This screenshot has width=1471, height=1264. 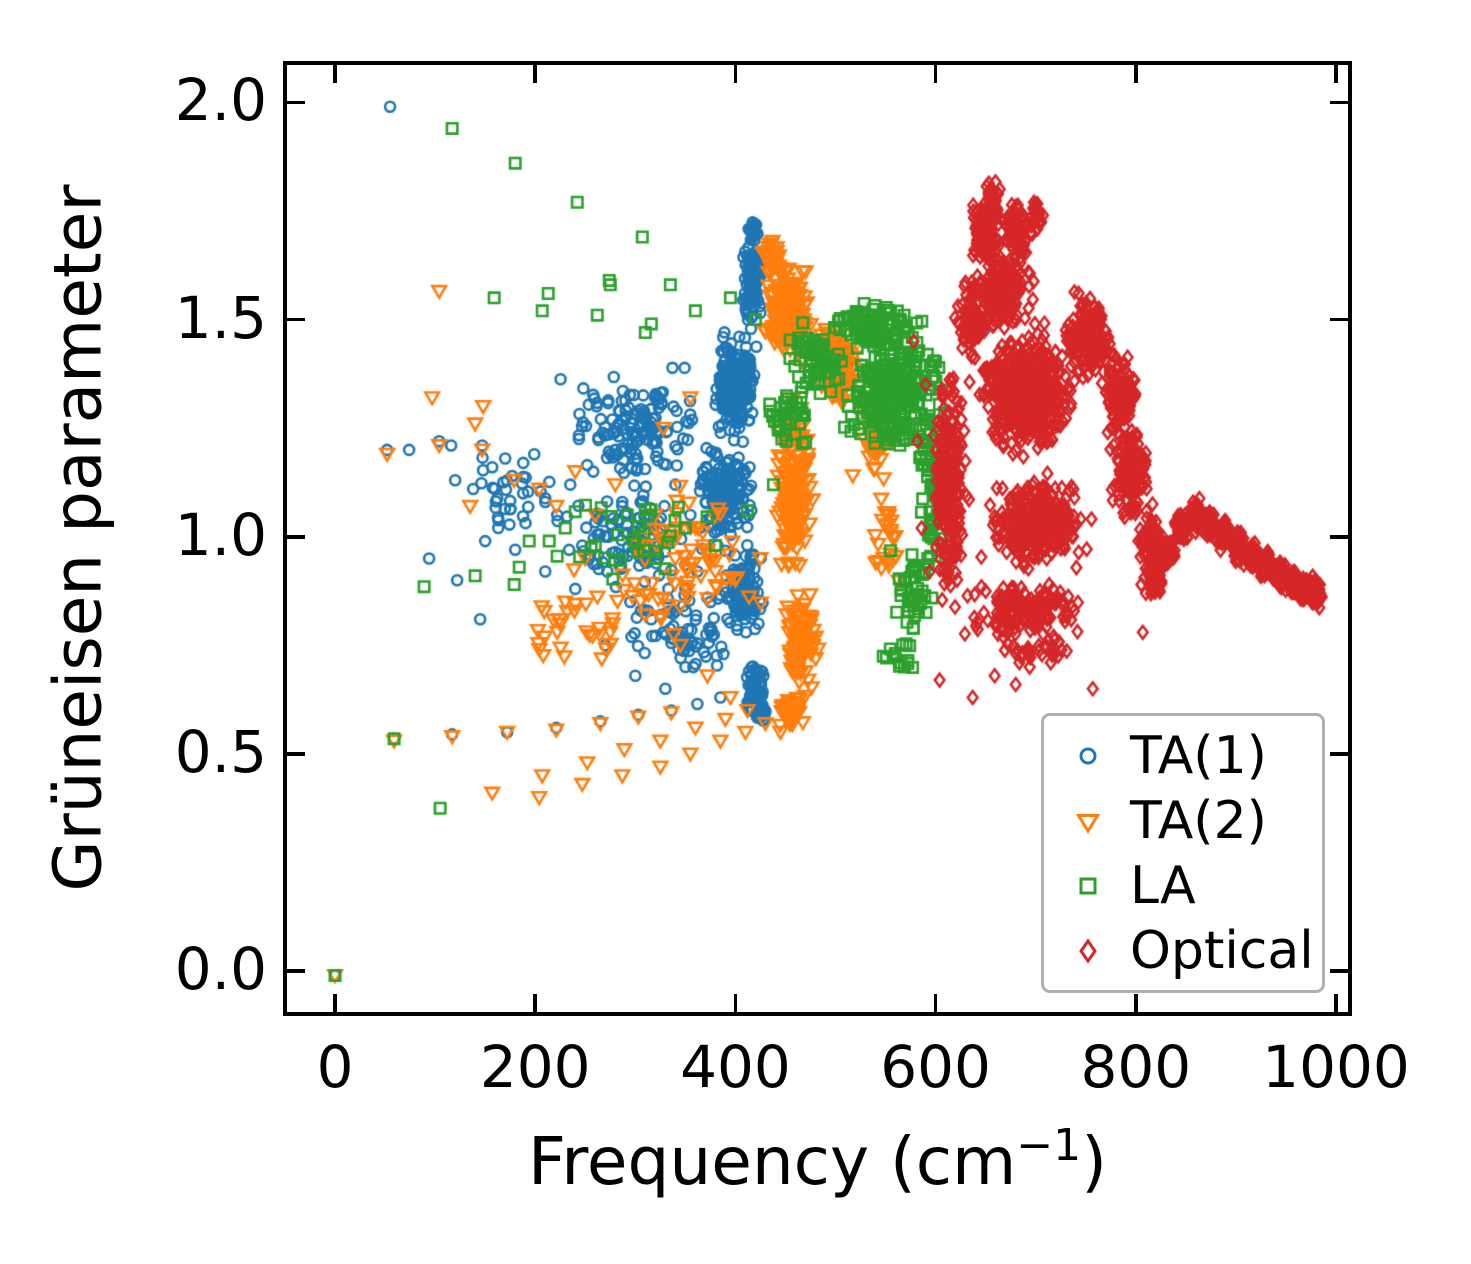 I want to click on y-tick-label-0.5: 0.5, so click(x=220, y=751).